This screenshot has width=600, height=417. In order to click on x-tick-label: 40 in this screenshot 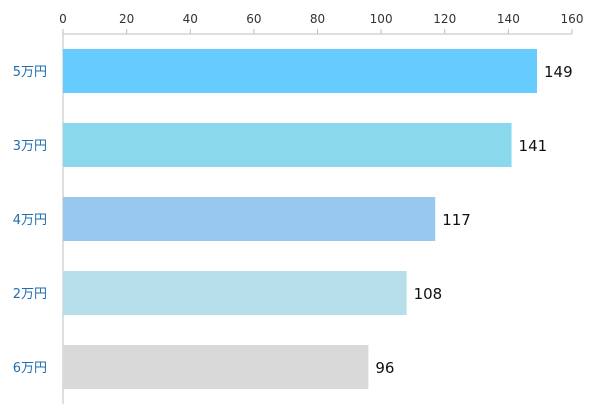, I will do `click(190, 19)`.